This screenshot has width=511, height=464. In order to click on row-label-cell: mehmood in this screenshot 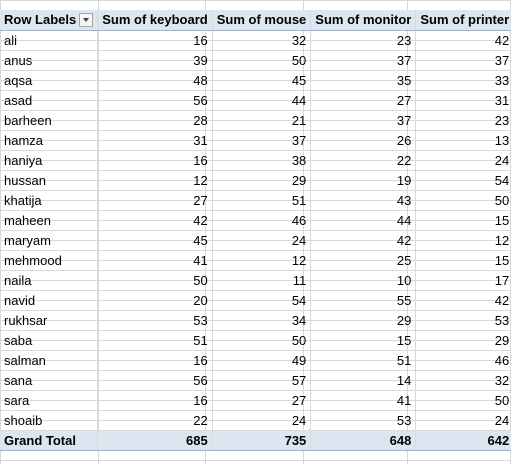, I will do `click(49, 260)`.